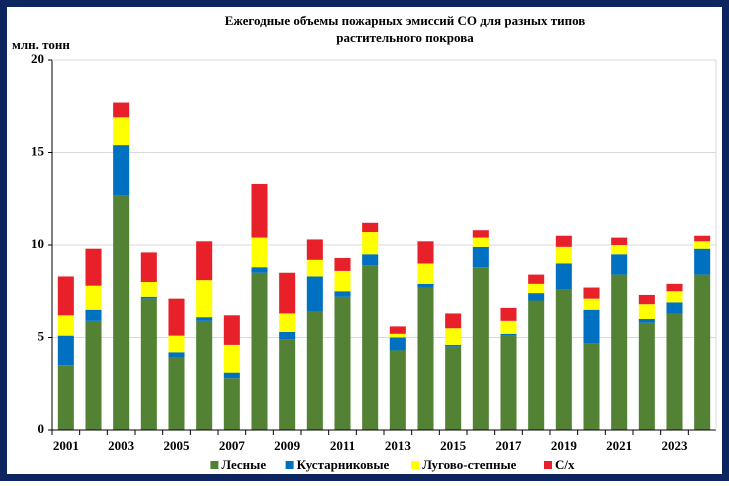 The height and width of the screenshot is (486, 729). Describe the element at coordinates (41, 335) in the screenshot. I see `y-tick-label: 5` at that location.